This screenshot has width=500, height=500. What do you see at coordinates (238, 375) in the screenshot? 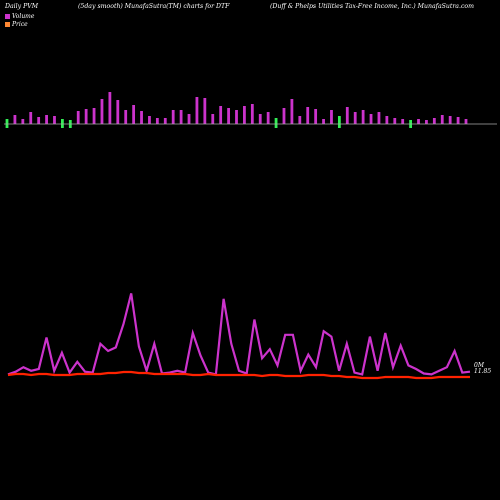
I see `price-line` at bounding box center [238, 375].